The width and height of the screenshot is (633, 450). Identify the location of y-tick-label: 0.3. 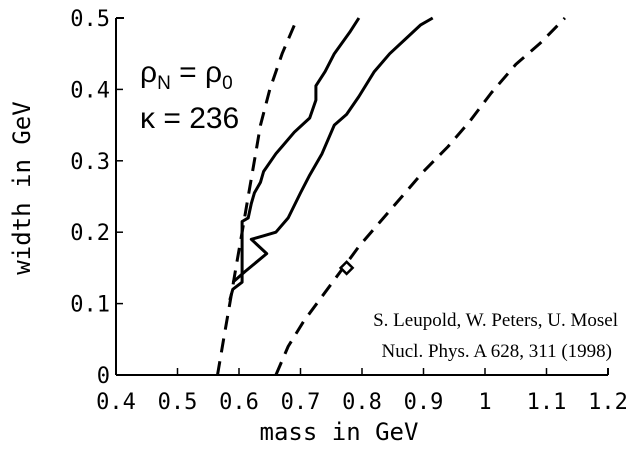
(90, 162).